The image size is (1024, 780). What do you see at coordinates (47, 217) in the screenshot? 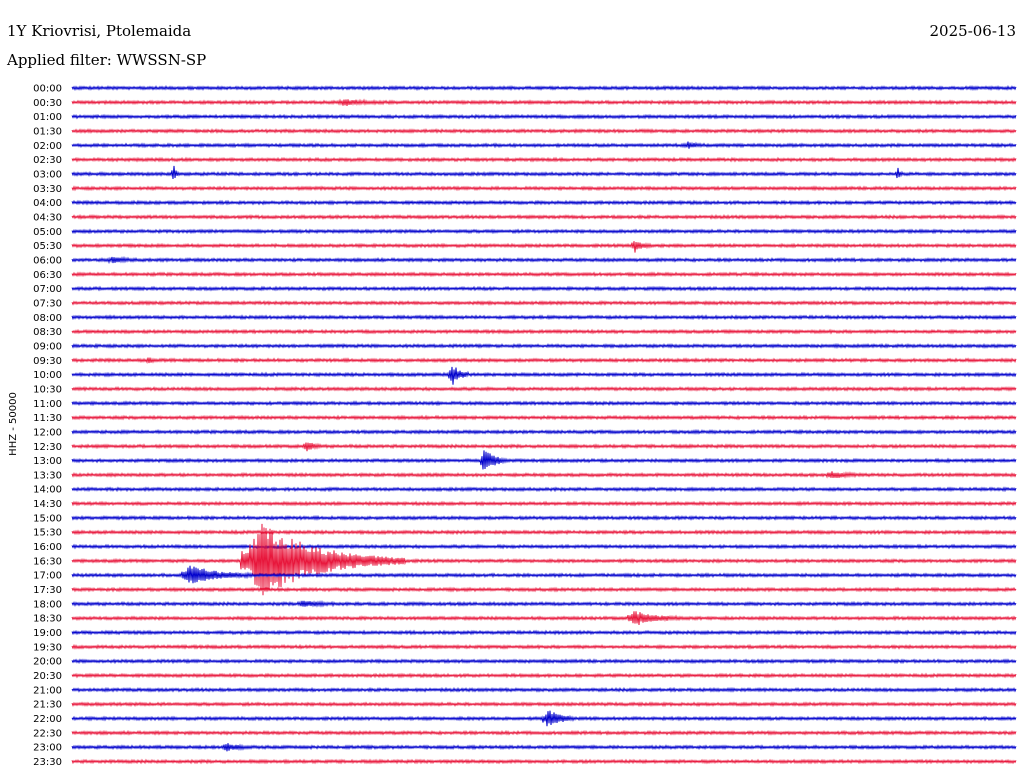
I see `time-tick-label: 04:30` at bounding box center [47, 217].